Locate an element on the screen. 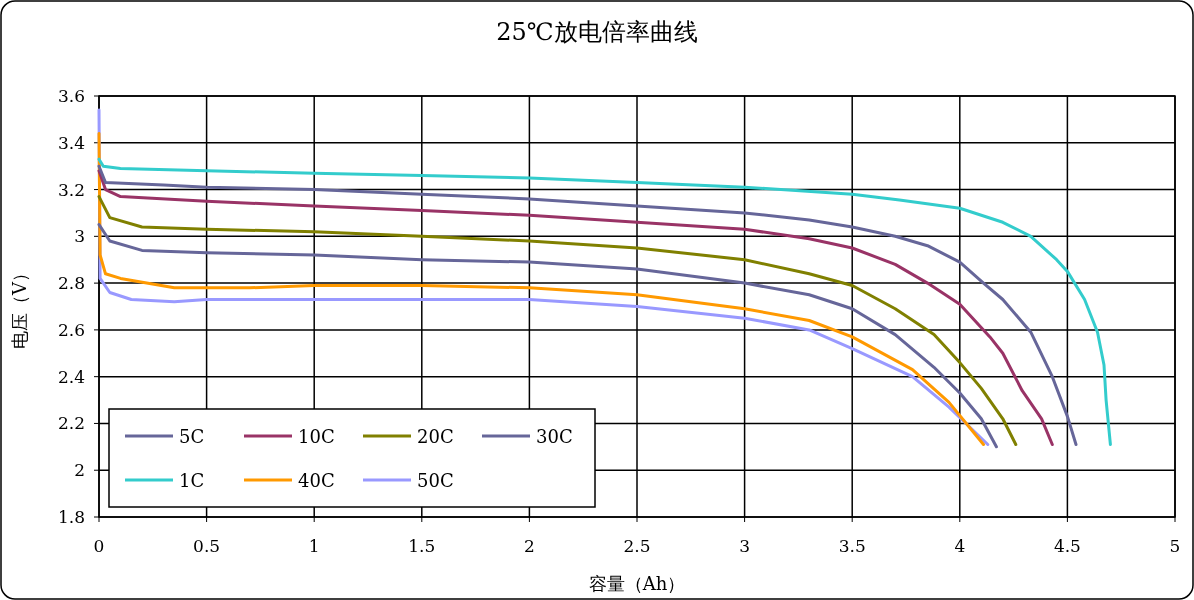 Image resolution: width=1194 pixels, height=600 pixels. x-tick-label: 4 is located at coordinates (960, 546).